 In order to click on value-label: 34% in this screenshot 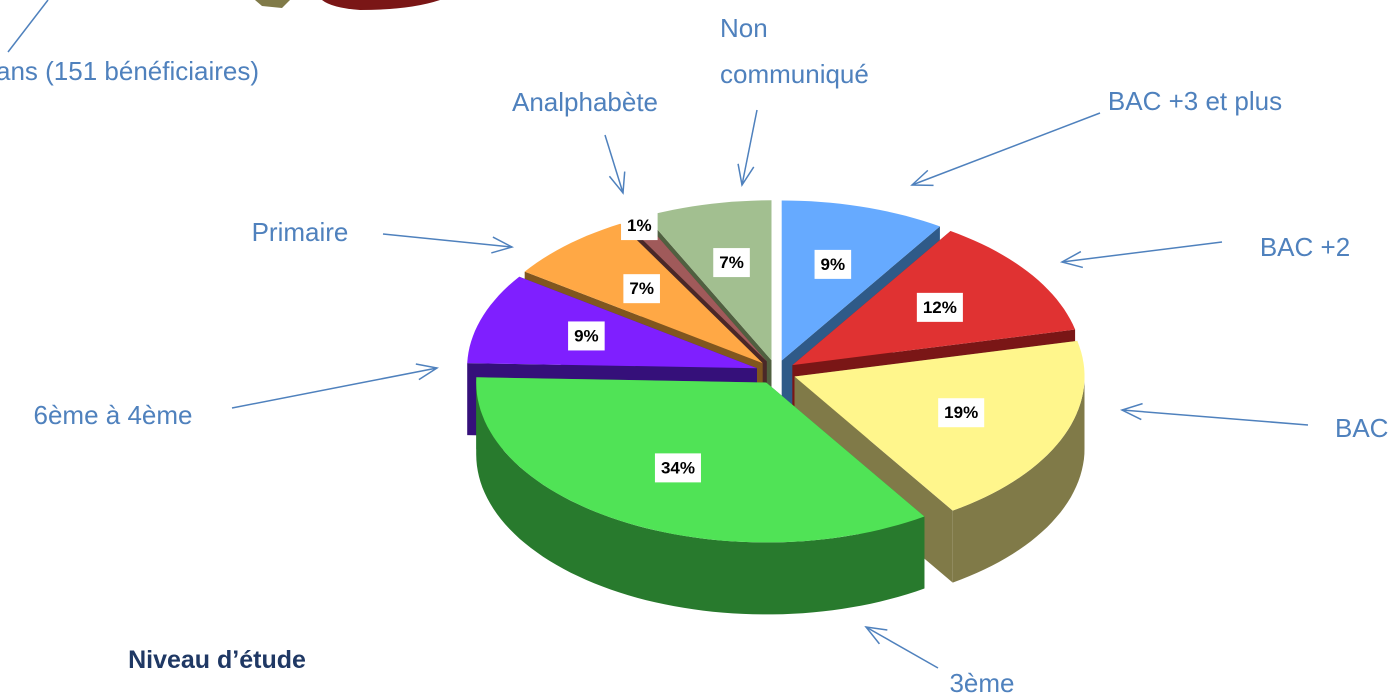, I will do `click(678, 467)`.